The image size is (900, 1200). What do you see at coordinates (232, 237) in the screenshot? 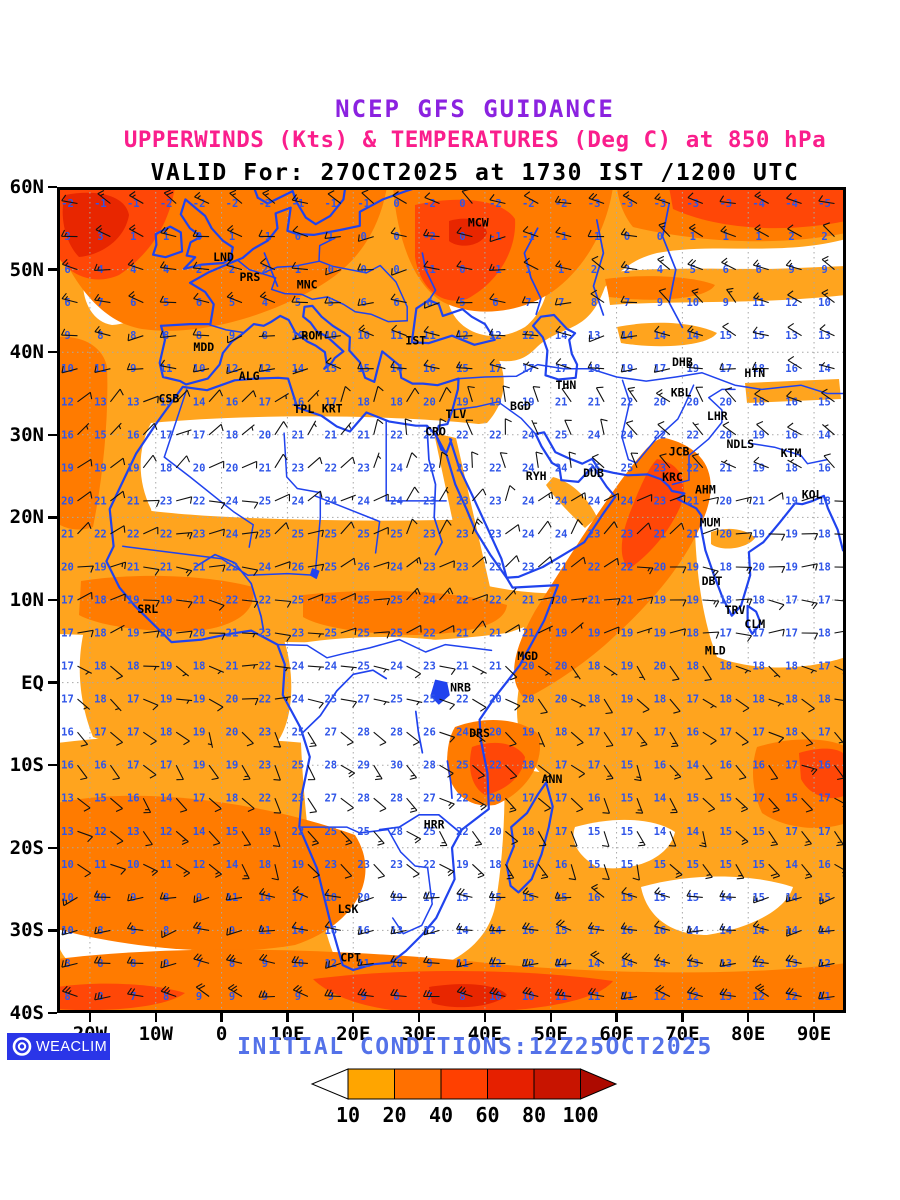
I see `temp-value: 1` at bounding box center [232, 237].